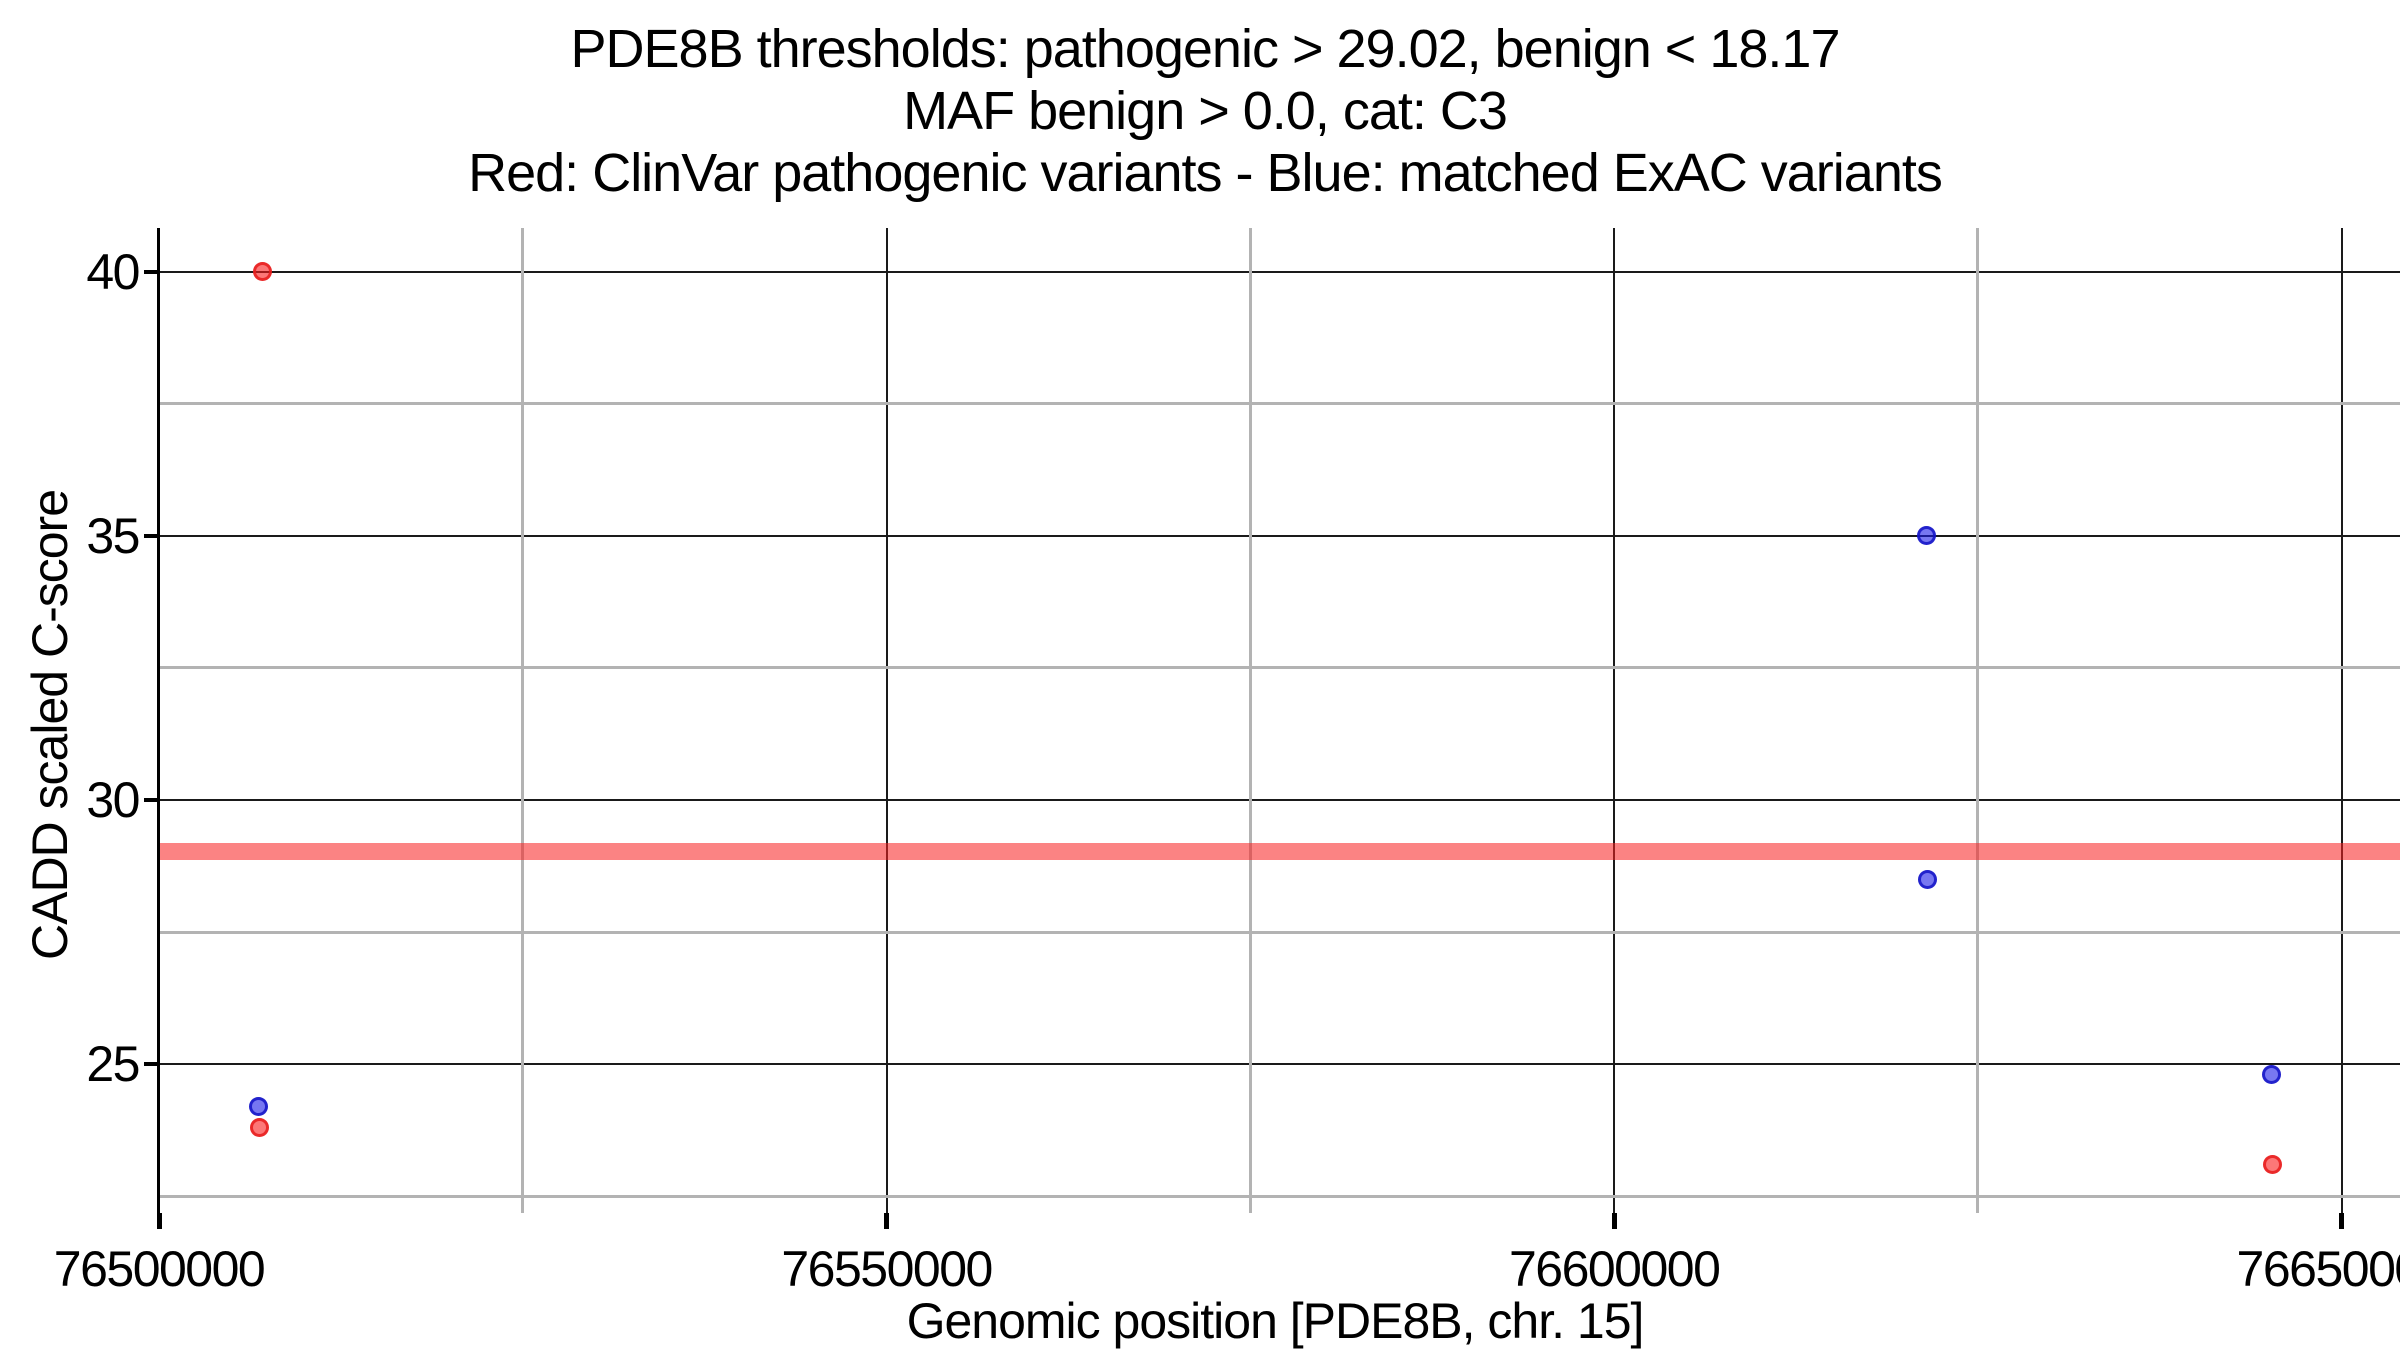 Image resolution: width=2400 pixels, height=1350 pixels. I want to click on x-tick-label: 76550000, so click(887, 1269).